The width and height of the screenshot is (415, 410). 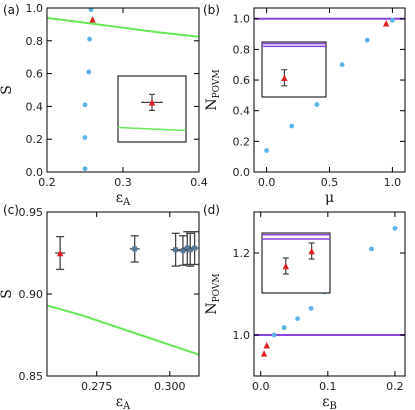 What do you see at coordinates (328, 386) in the screenshot?
I see `x-tick-label: 0.1` at bounding box center [328, 386].